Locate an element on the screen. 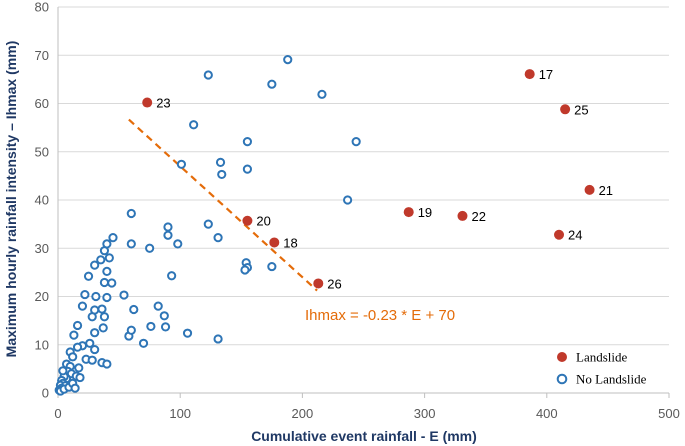 The image size is (685, 446). threshold-equation-label: Ihmax = -0.23 * E + 70 is located at coordinates (380, 315).